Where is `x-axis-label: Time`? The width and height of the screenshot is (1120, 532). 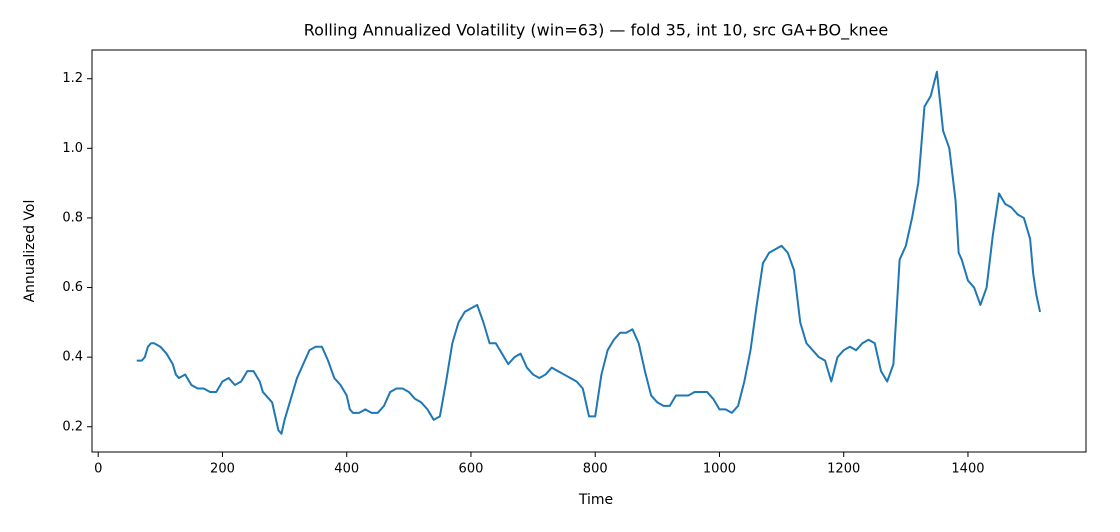
x-axis-label: Time is located at coordinates (595, 500).